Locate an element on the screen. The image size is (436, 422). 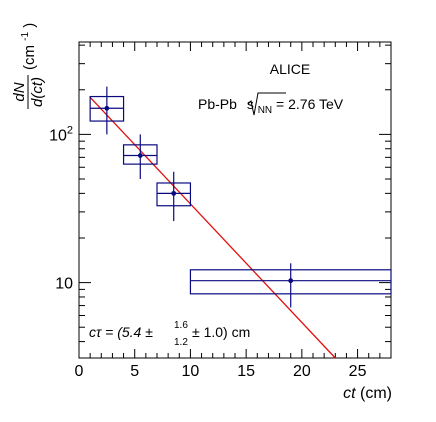
result-err-up: 1.6 is located at coordinates (181, 325).